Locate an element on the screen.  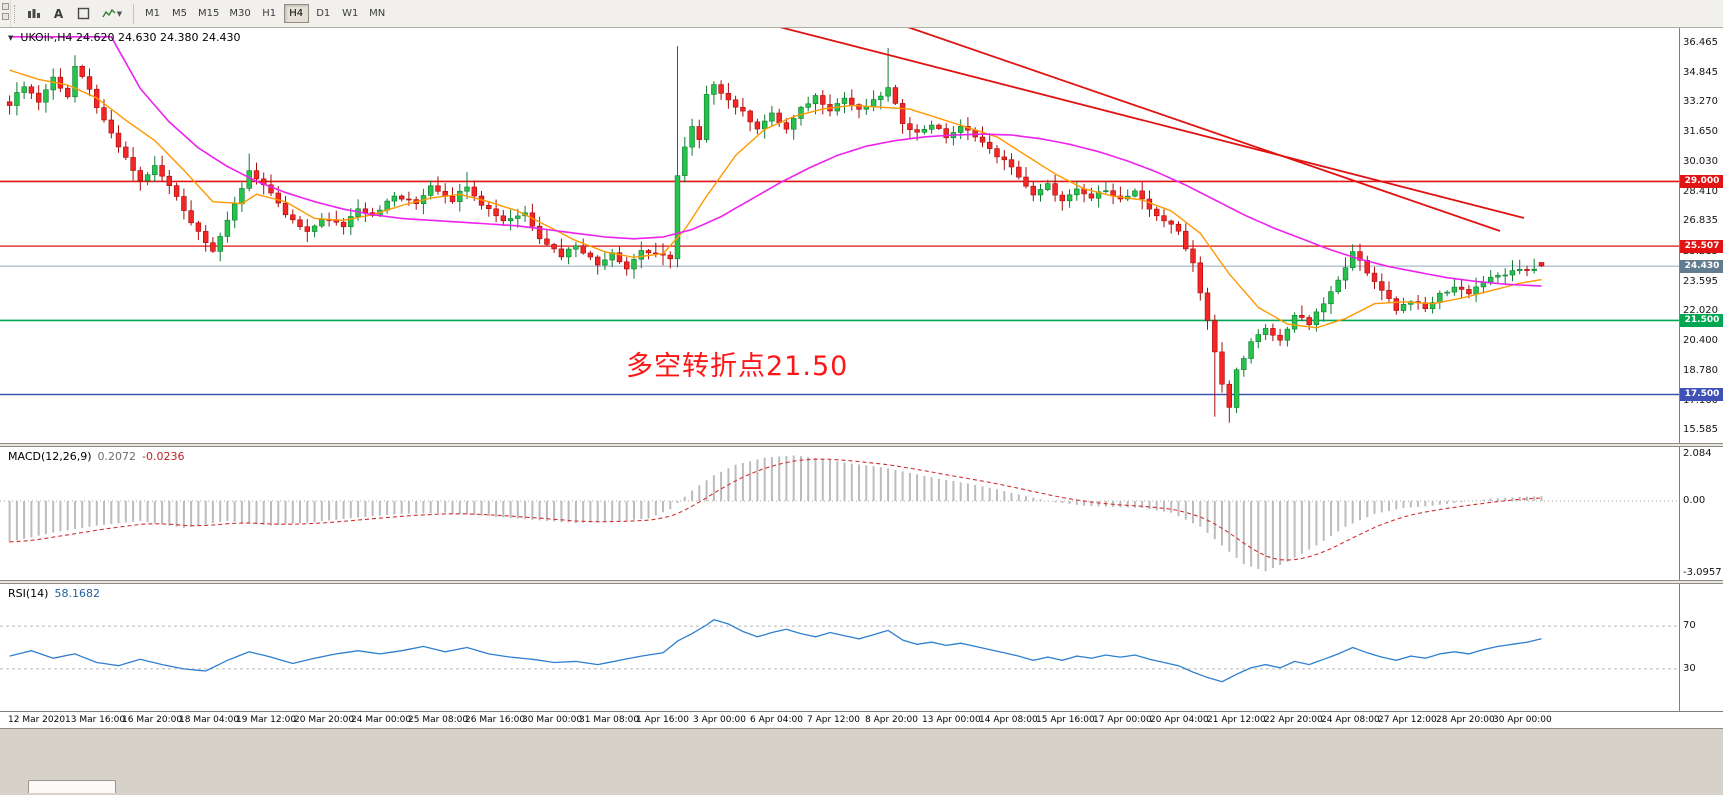
timeframe-group: M1 M5 M15 M30 H1 H4 D1 W1 MN is located at coordinates (265, 13).